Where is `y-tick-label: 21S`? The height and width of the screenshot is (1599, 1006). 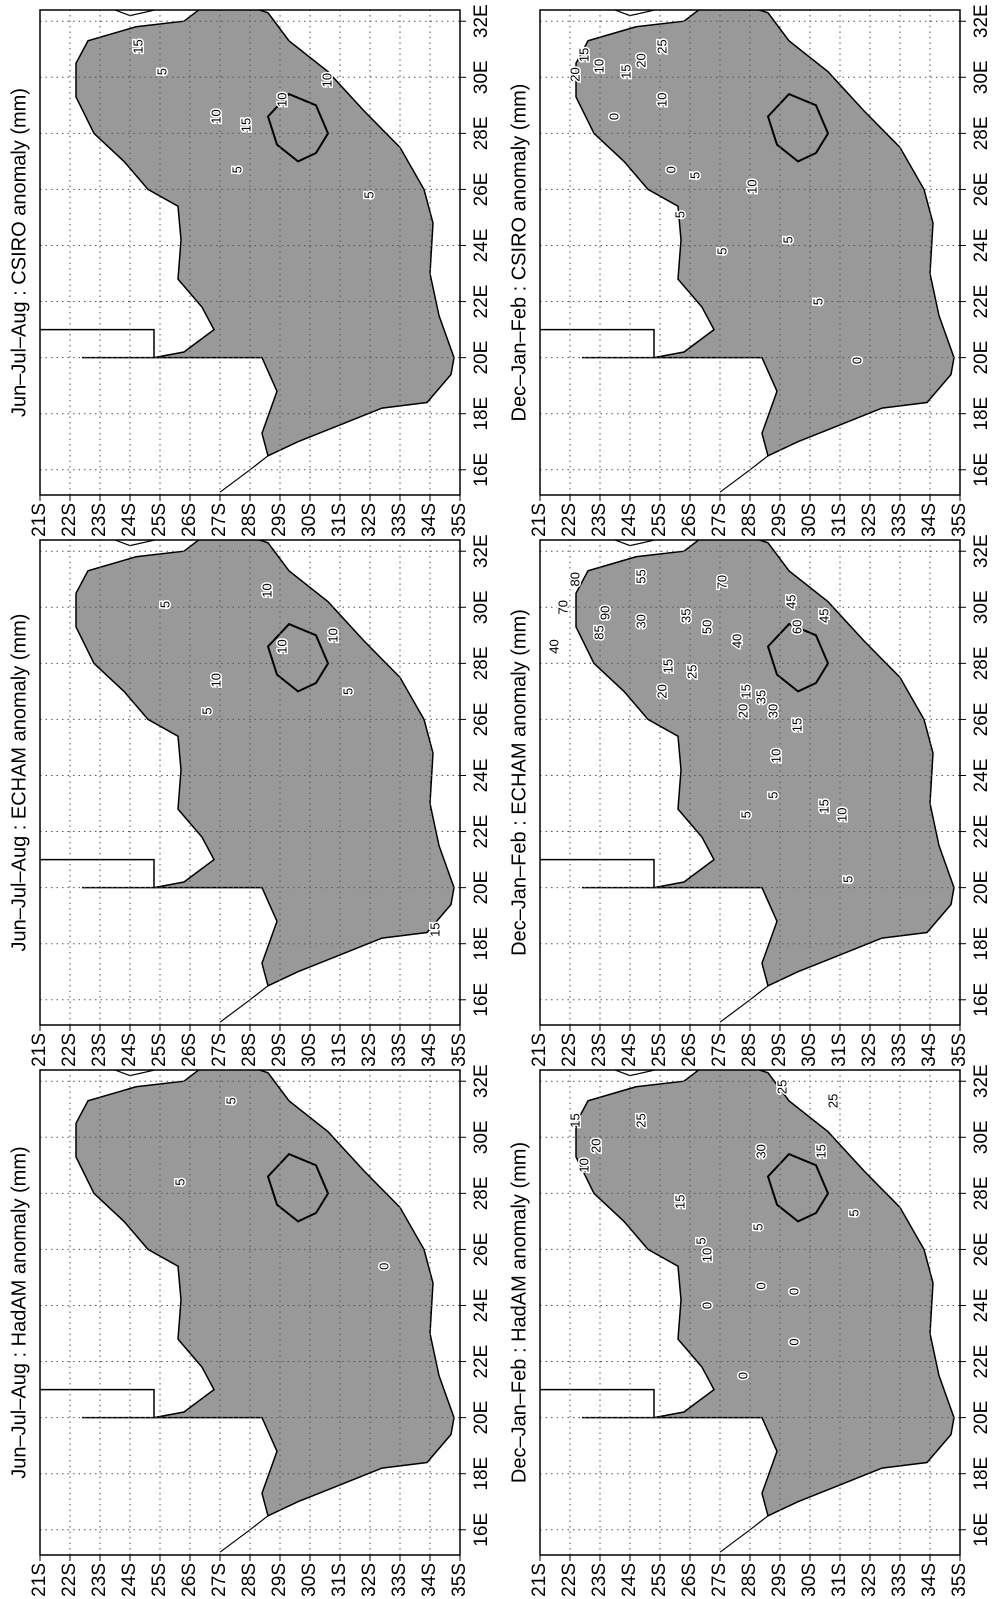
y-tick-label: 21S is located at coordinates (539, 520).